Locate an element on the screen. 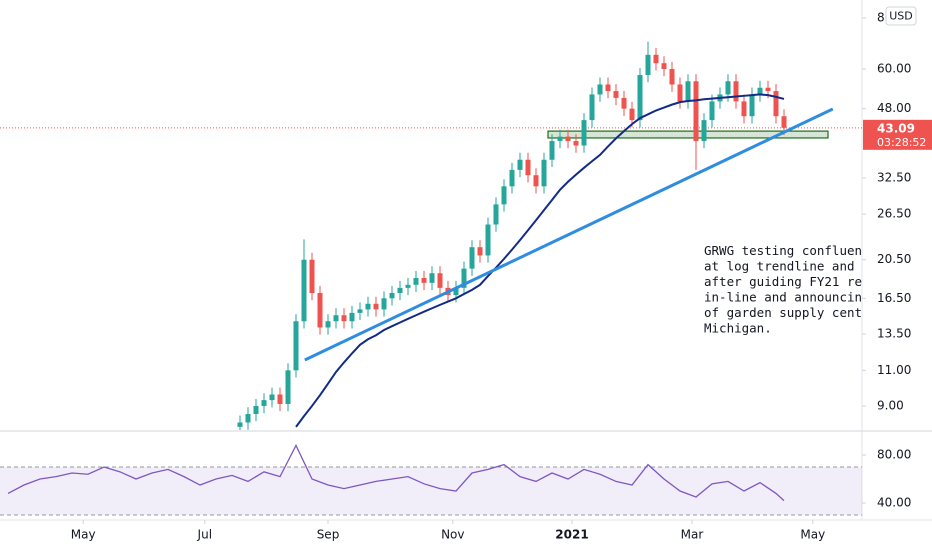 The height and width of the screenshot is (554, 932). rsi-tick-label: 40.00 is located at coordinates (894, 503).